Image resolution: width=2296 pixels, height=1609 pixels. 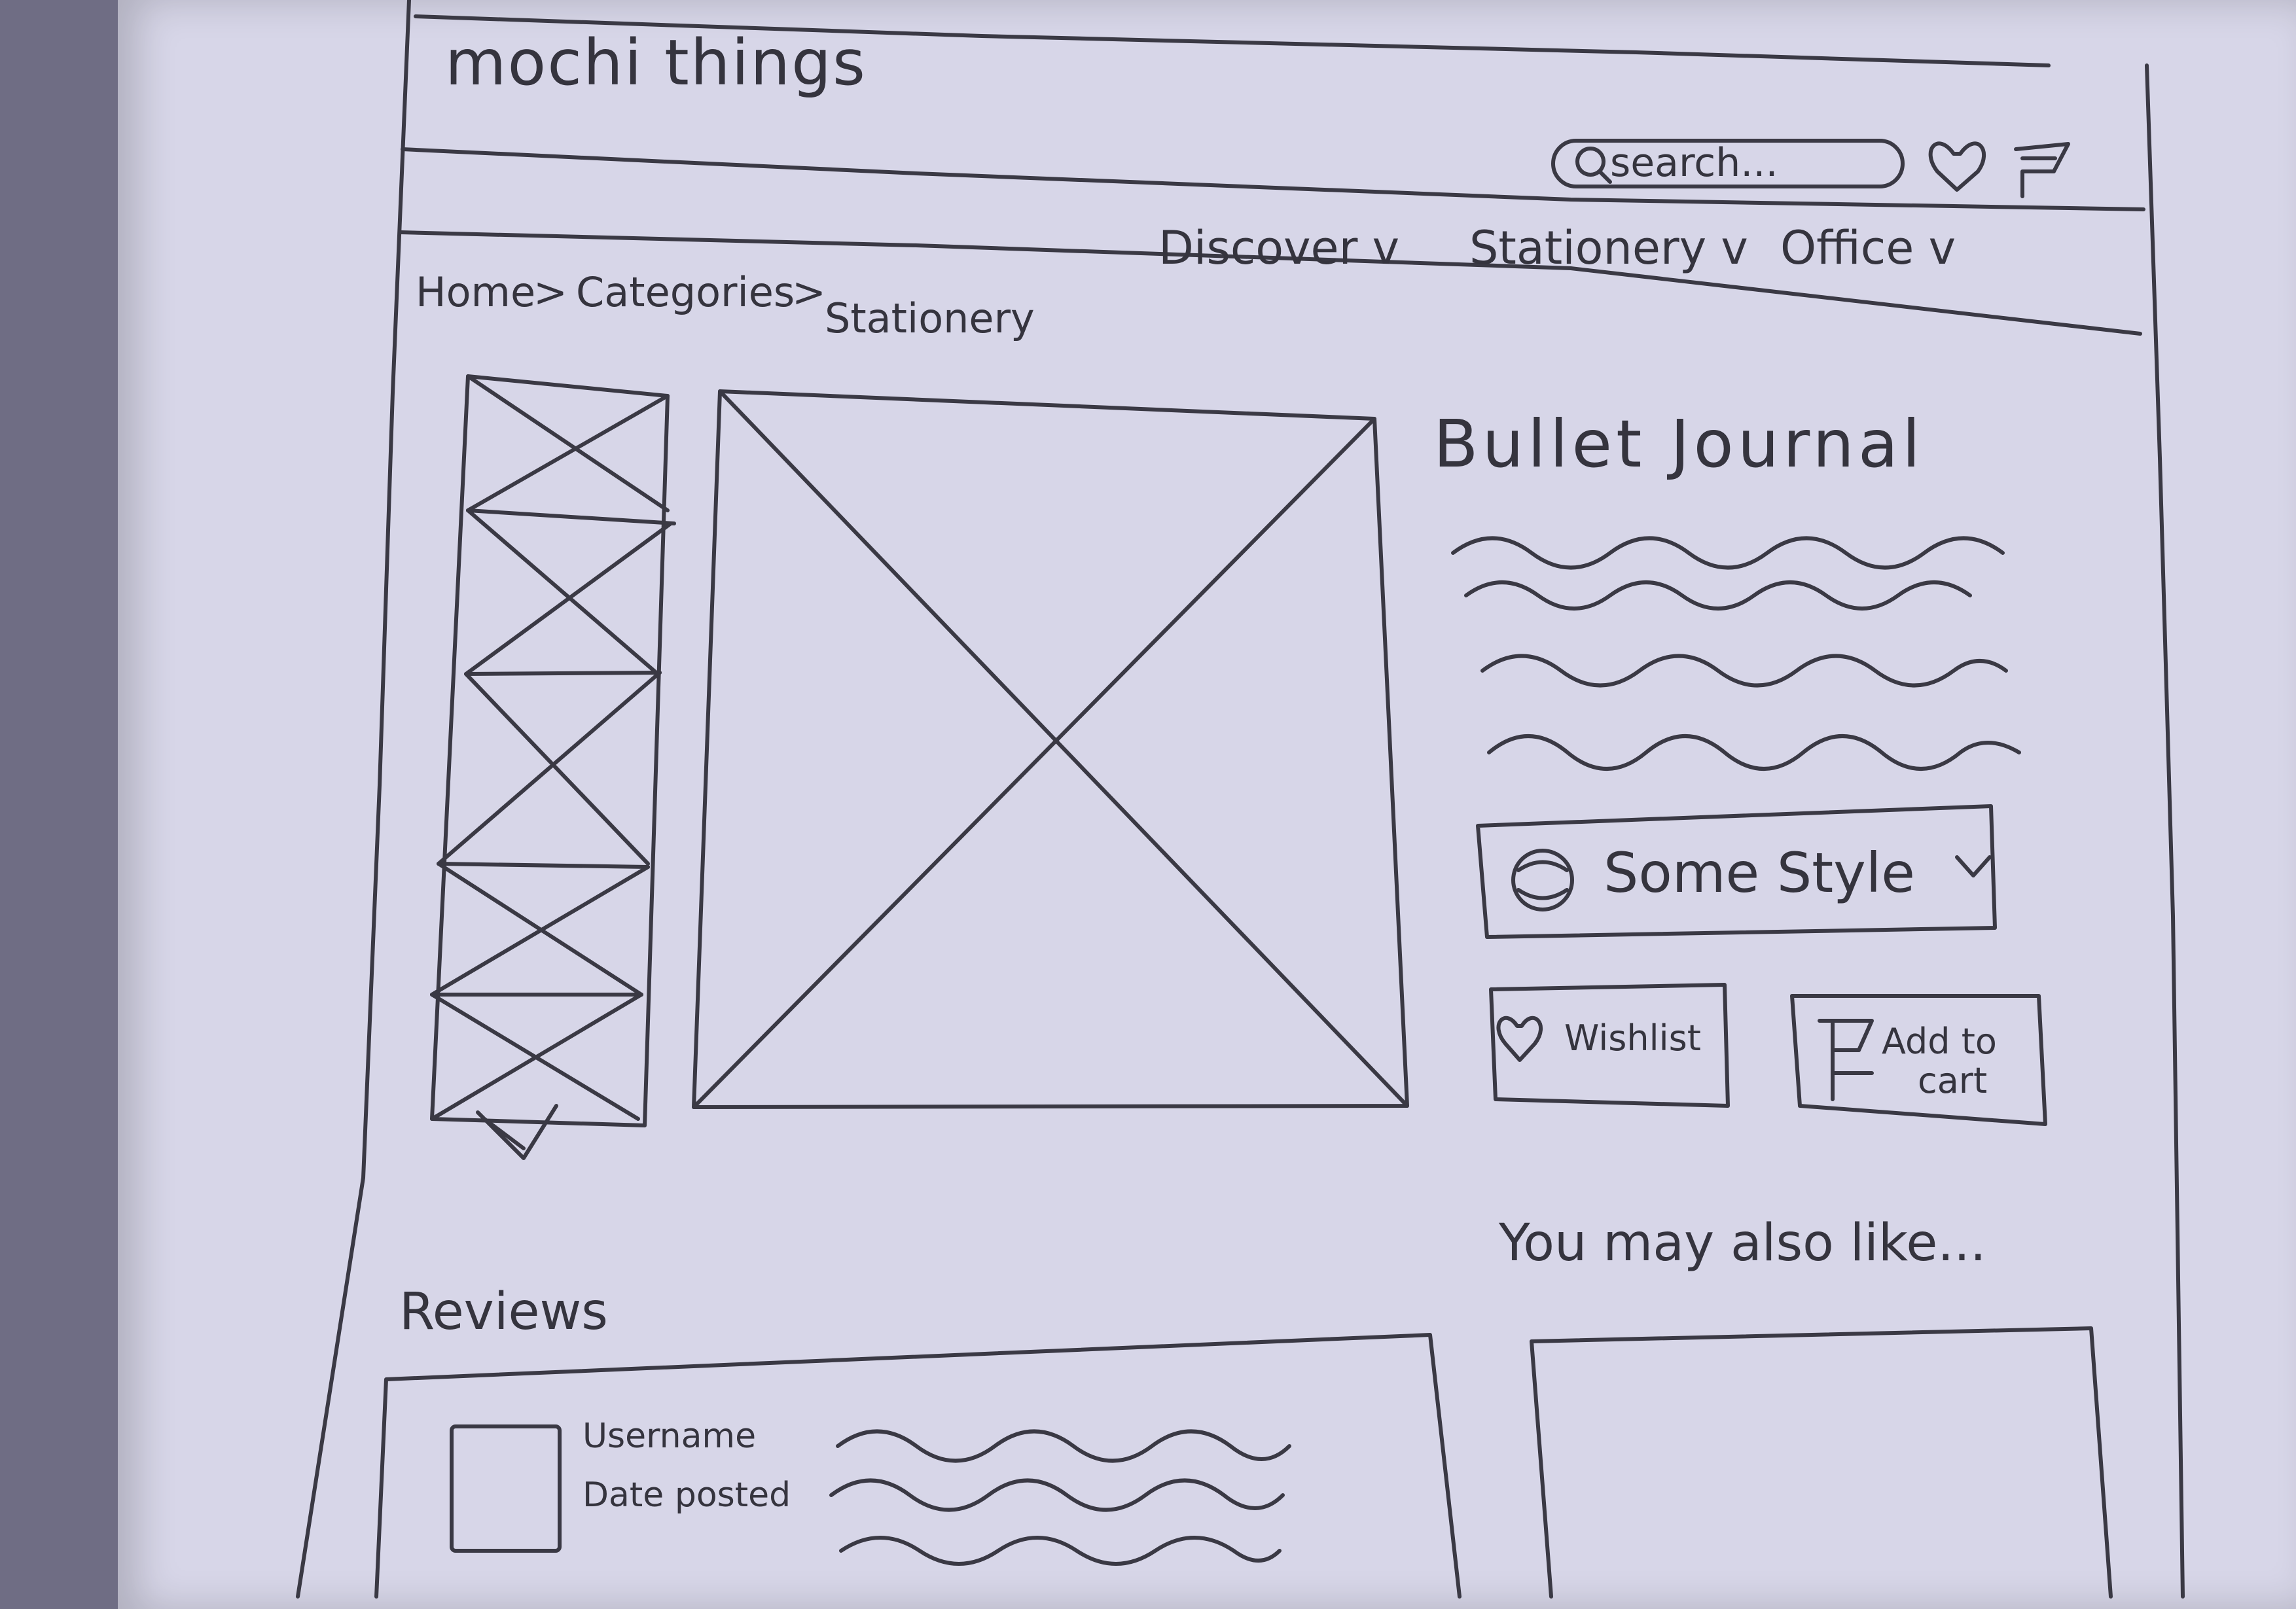 I want to click on thumbnail-strip, so click(x=553, y=767).